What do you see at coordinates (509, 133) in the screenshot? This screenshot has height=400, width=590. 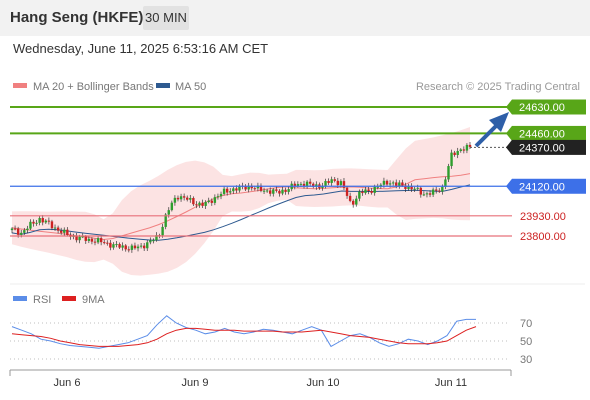 I see `level-tag-pointer` at bounding box center [509, 133].